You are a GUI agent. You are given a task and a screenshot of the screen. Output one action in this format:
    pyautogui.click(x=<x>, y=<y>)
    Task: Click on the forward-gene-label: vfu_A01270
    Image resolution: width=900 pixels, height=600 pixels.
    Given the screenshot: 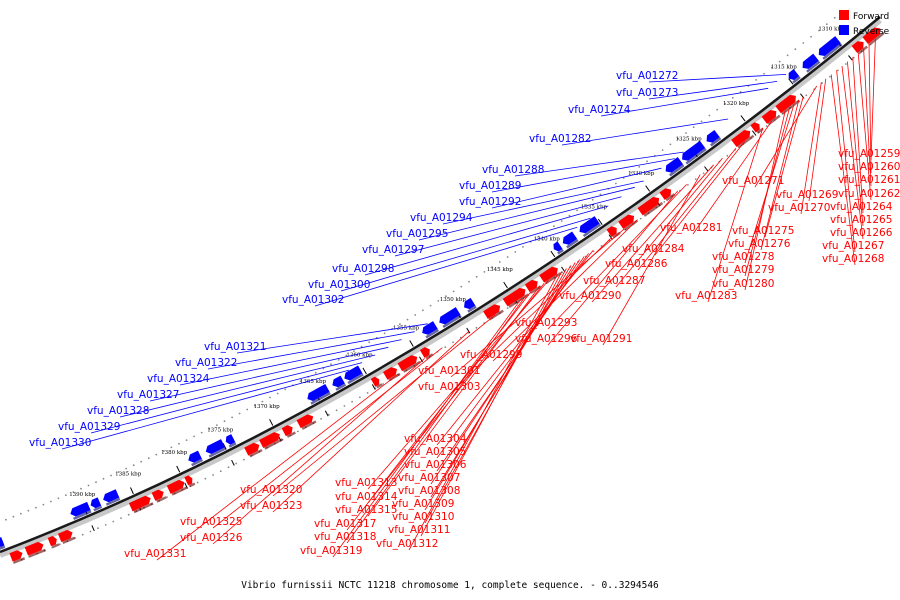 What is the action you would take?
    pyautogui.click(x=799, y=208)
    